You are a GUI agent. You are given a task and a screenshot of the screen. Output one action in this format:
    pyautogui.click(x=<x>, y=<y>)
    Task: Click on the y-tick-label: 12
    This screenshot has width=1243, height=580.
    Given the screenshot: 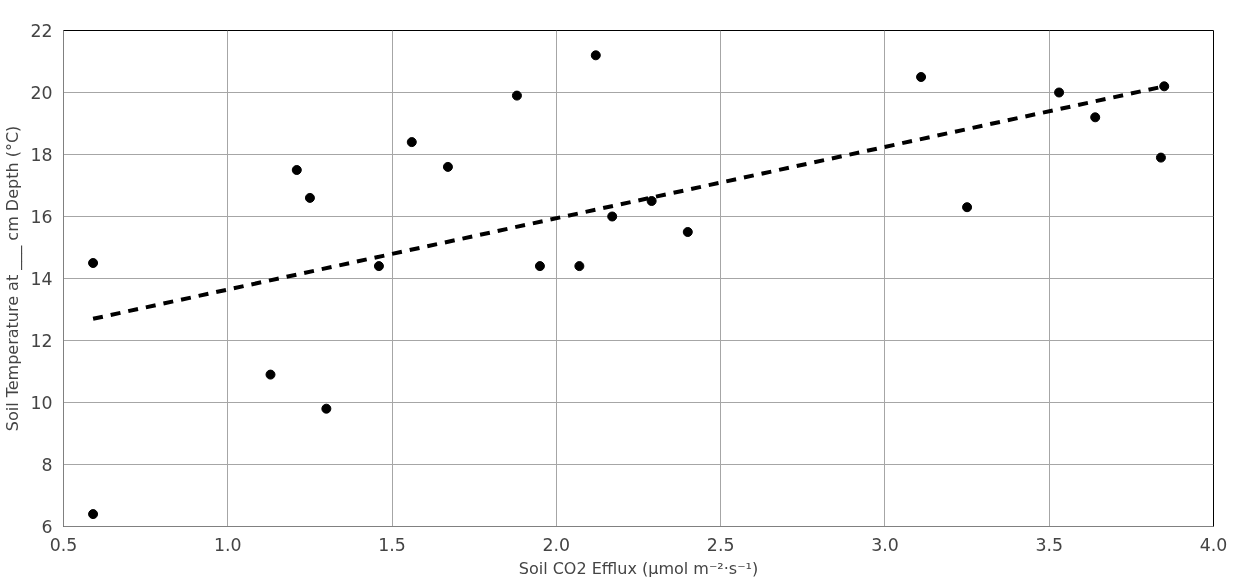 What is the action you would take?
    pyautogui.click(x=41, y=341)
    